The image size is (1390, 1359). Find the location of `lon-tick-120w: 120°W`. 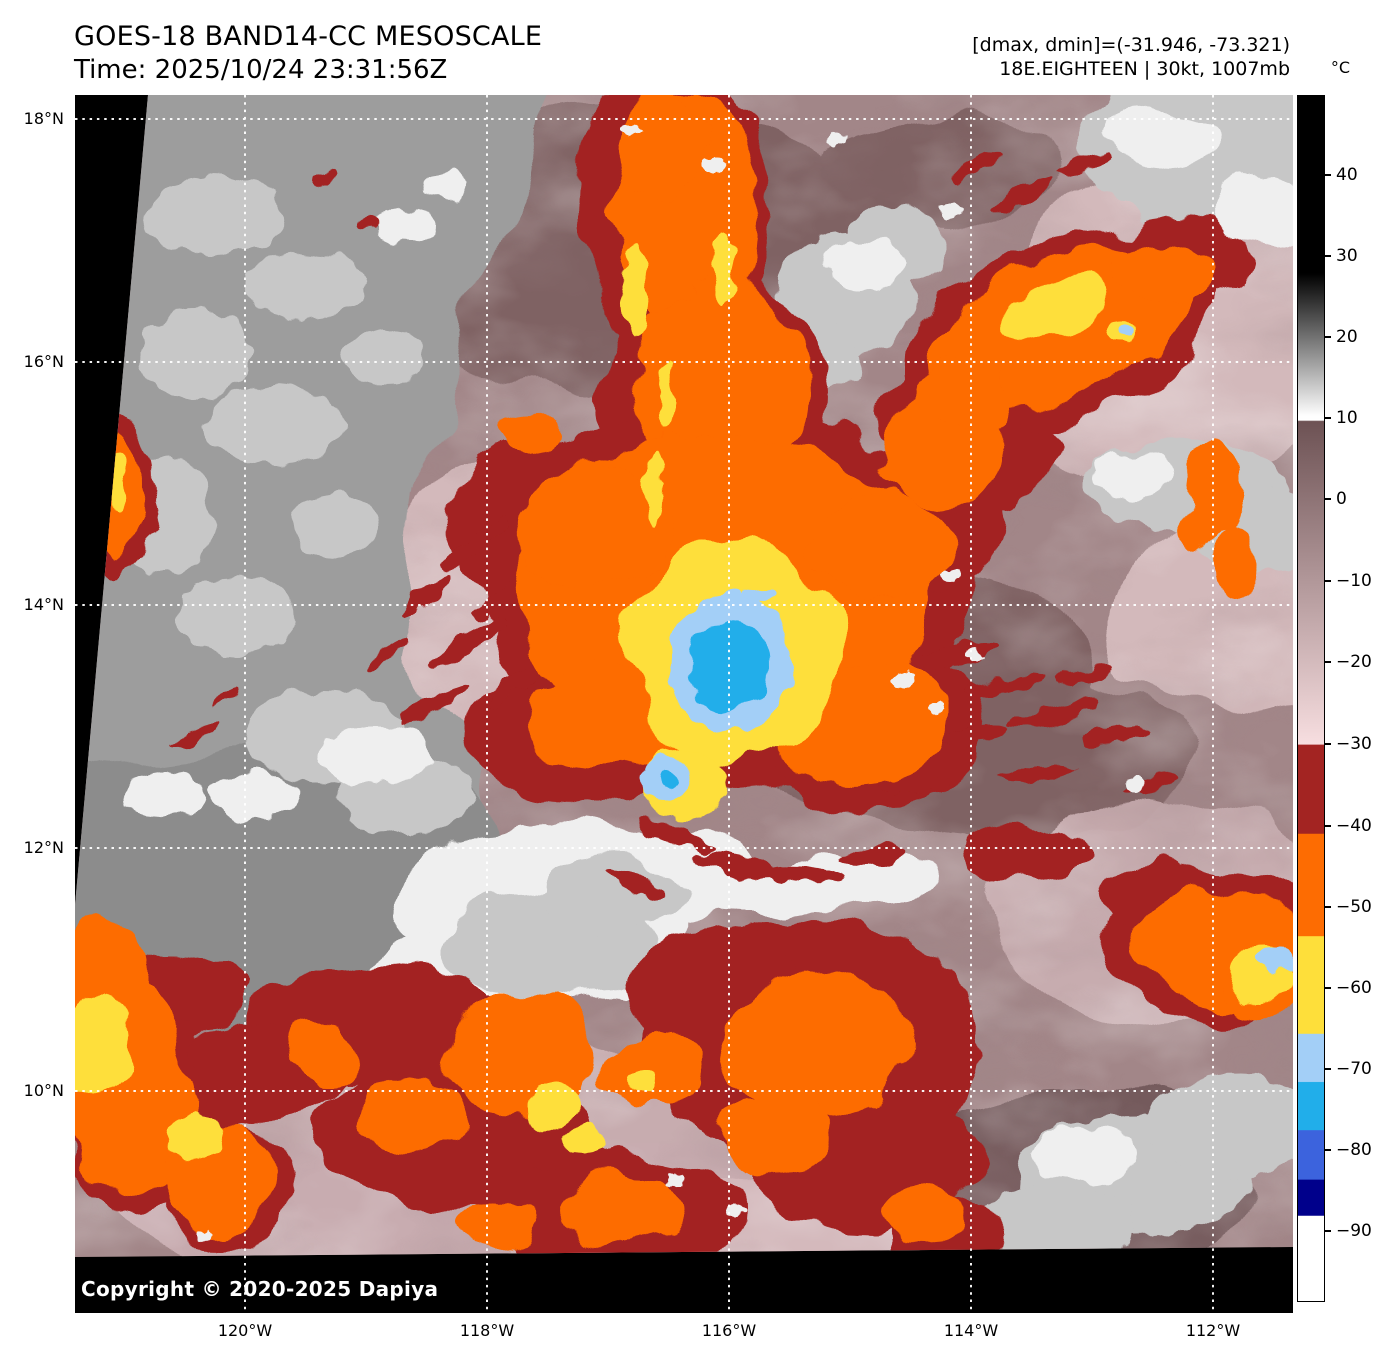

lon-tick-120w: 120°W is located at coordinates (245, 1330).